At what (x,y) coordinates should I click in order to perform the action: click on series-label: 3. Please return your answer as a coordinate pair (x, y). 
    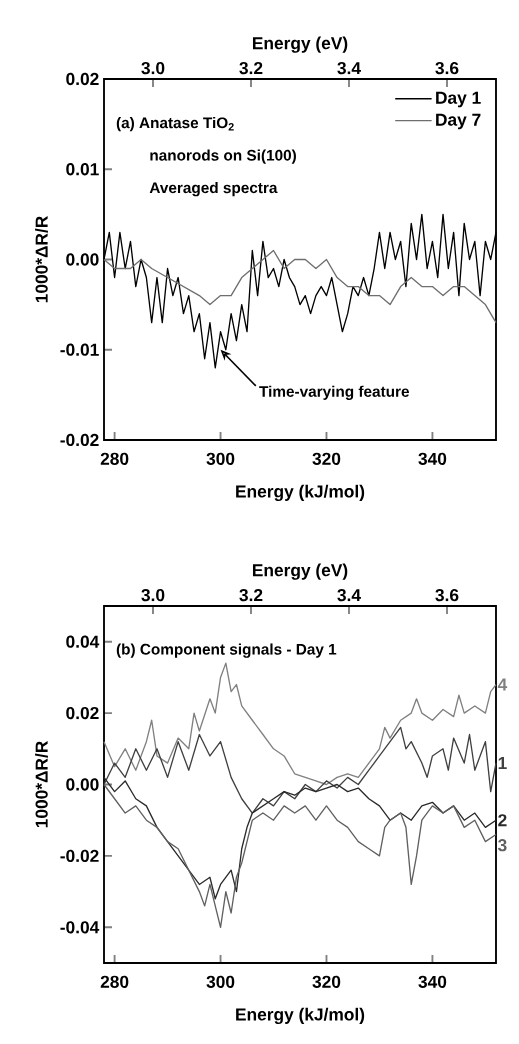
    Looking at the image, I should click on (502, 845).